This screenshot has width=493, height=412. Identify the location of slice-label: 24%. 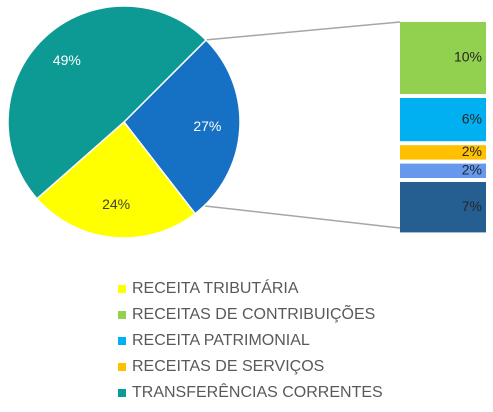
(116, 204).